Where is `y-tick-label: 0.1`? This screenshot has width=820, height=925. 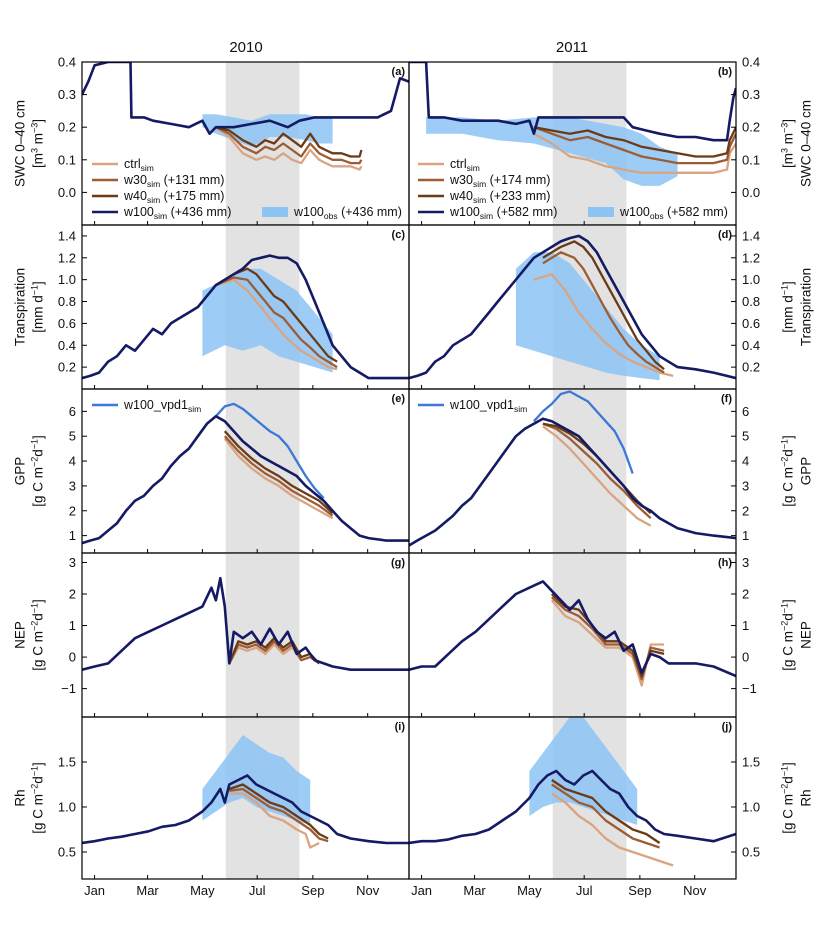 y-tick-label: 0.1 is located at coordinates (751, 159).